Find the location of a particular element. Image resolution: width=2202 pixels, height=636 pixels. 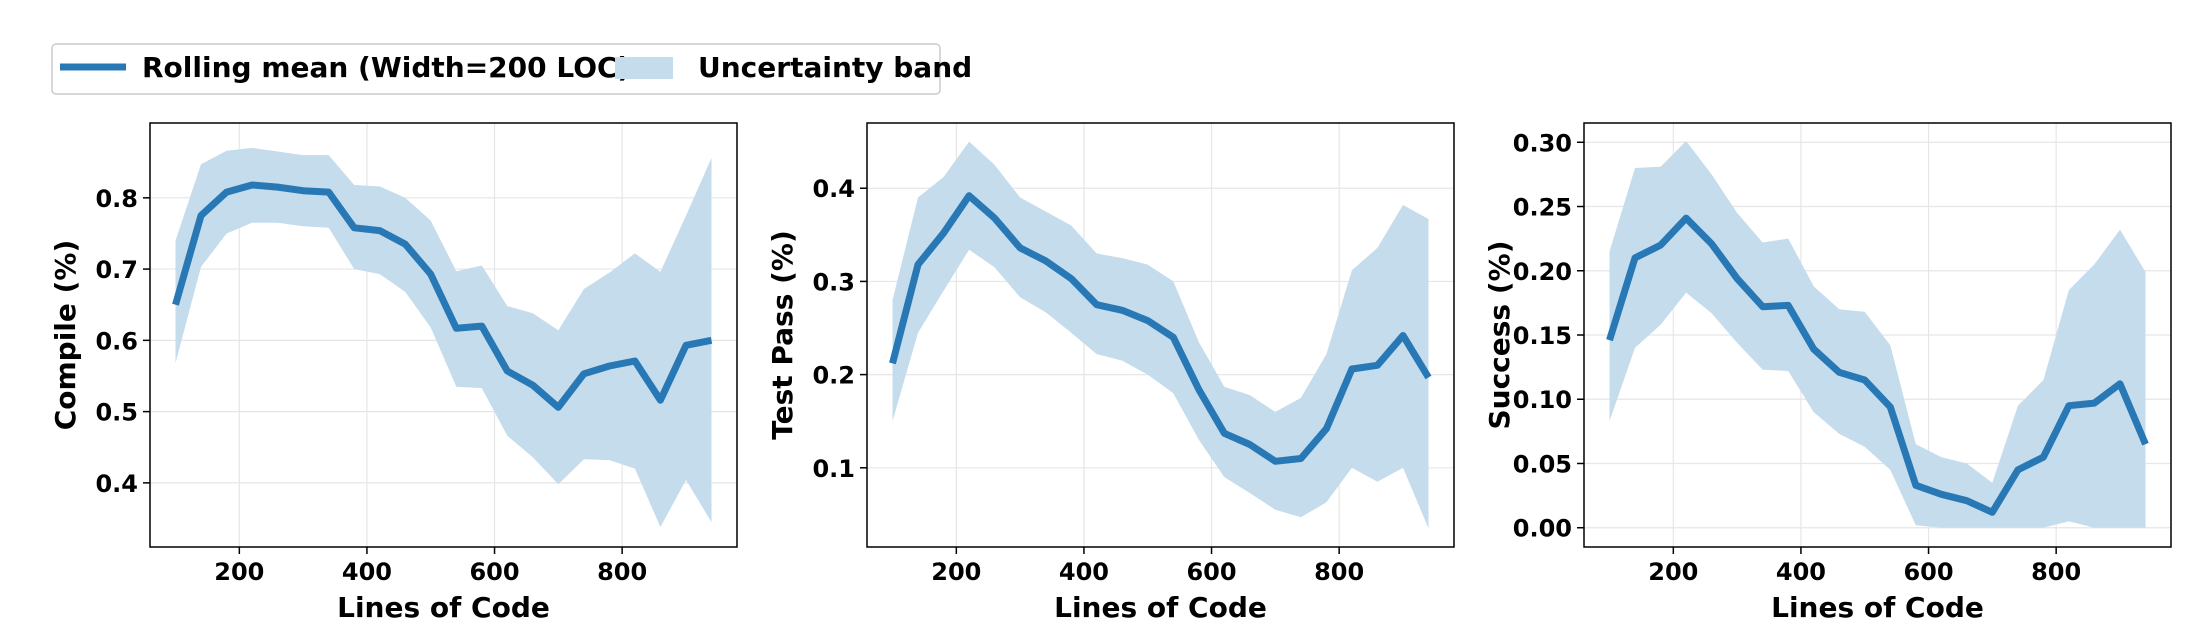

legend-band-label: Uncertainty band is located at coordinates (835, 67).